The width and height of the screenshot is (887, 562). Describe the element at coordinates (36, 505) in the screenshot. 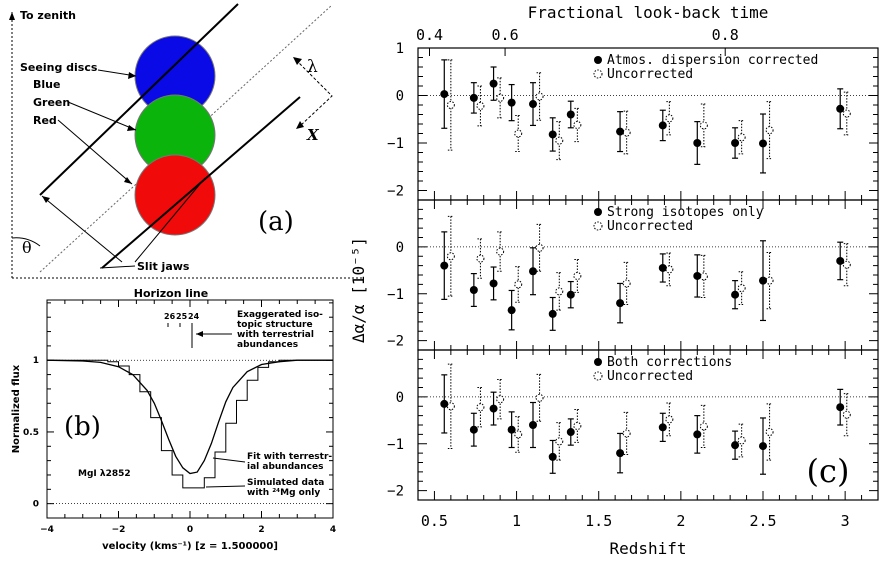

I see `panel-b-y-tick-label: 0` at that location.